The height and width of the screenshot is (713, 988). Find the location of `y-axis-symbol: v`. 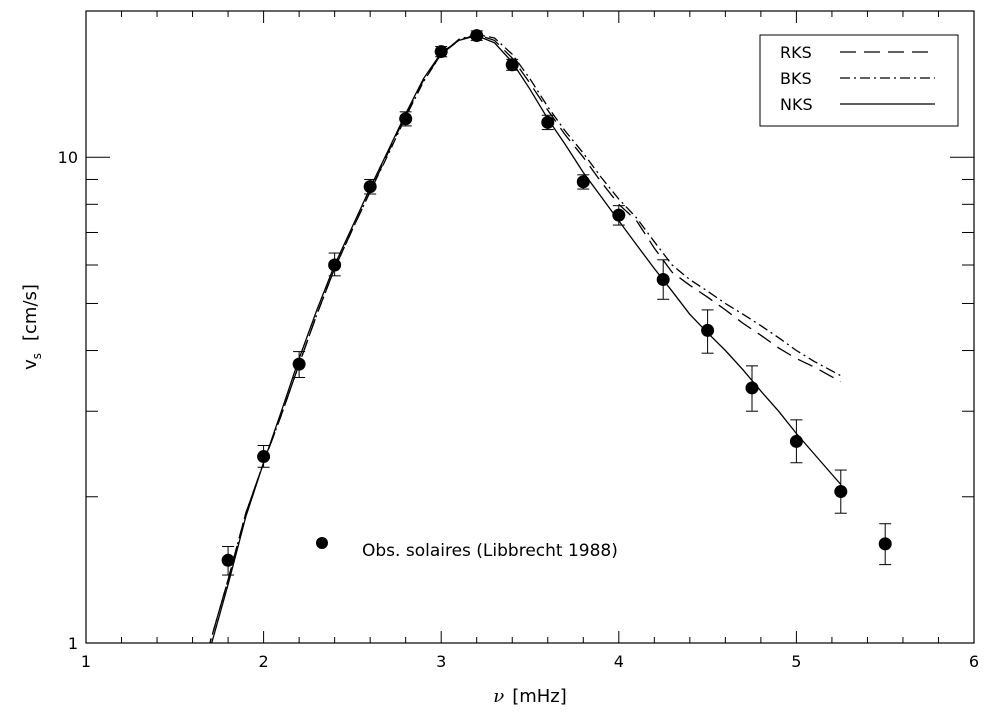

y-axis-symbol: v is located at coordinates (30, 364).